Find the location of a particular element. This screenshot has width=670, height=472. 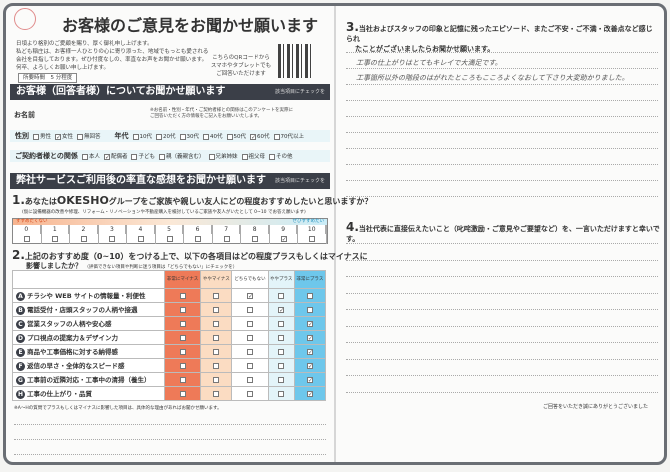

option-6: その他 is located at coordinates (279, 156).